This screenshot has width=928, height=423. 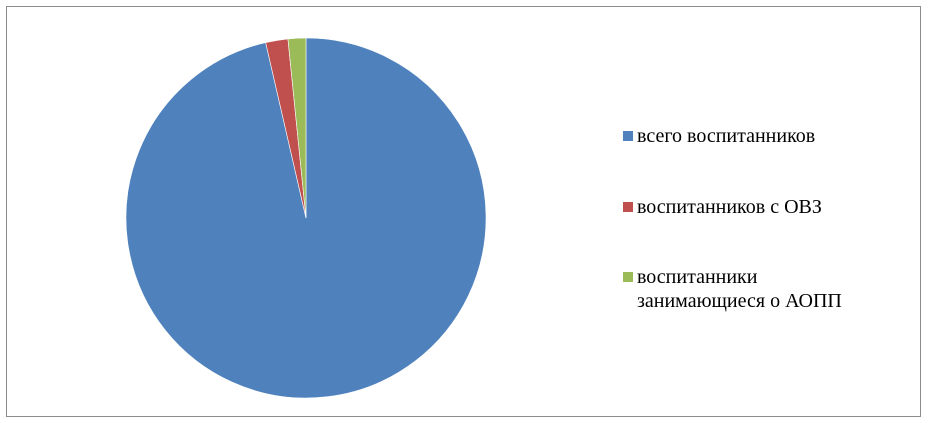 I want to click on legend-item-pupils-aopp: воспитанники занимающиеся о АОПП, so click(x=765, y=289).